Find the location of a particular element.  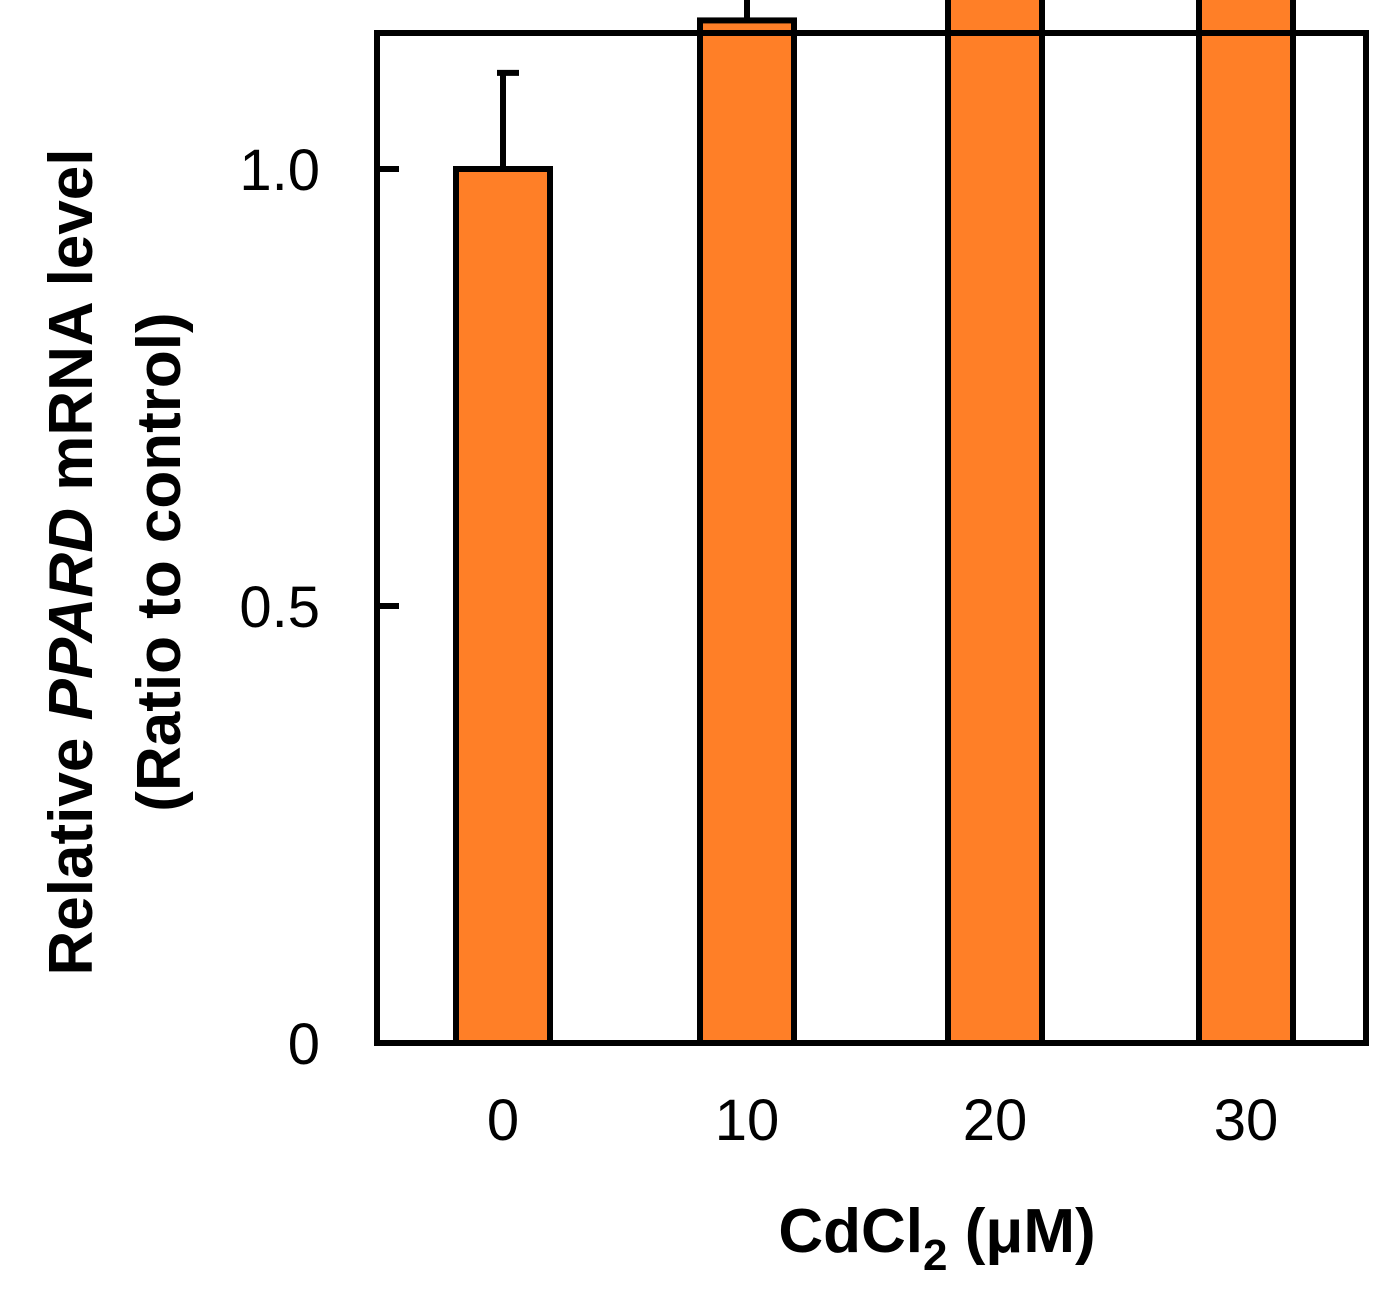

x-axis-title-sub: 2 is located at coordinates (935, 1255).